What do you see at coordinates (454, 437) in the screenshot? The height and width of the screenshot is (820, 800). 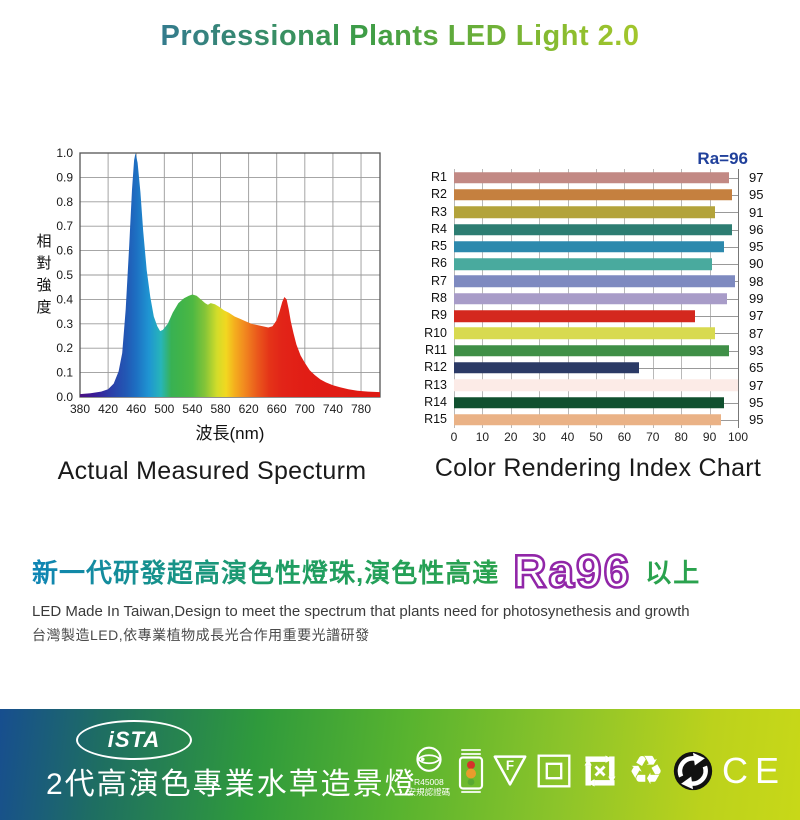 I see `cri-x-tick-label: 0` at bounding box center [454, 437].